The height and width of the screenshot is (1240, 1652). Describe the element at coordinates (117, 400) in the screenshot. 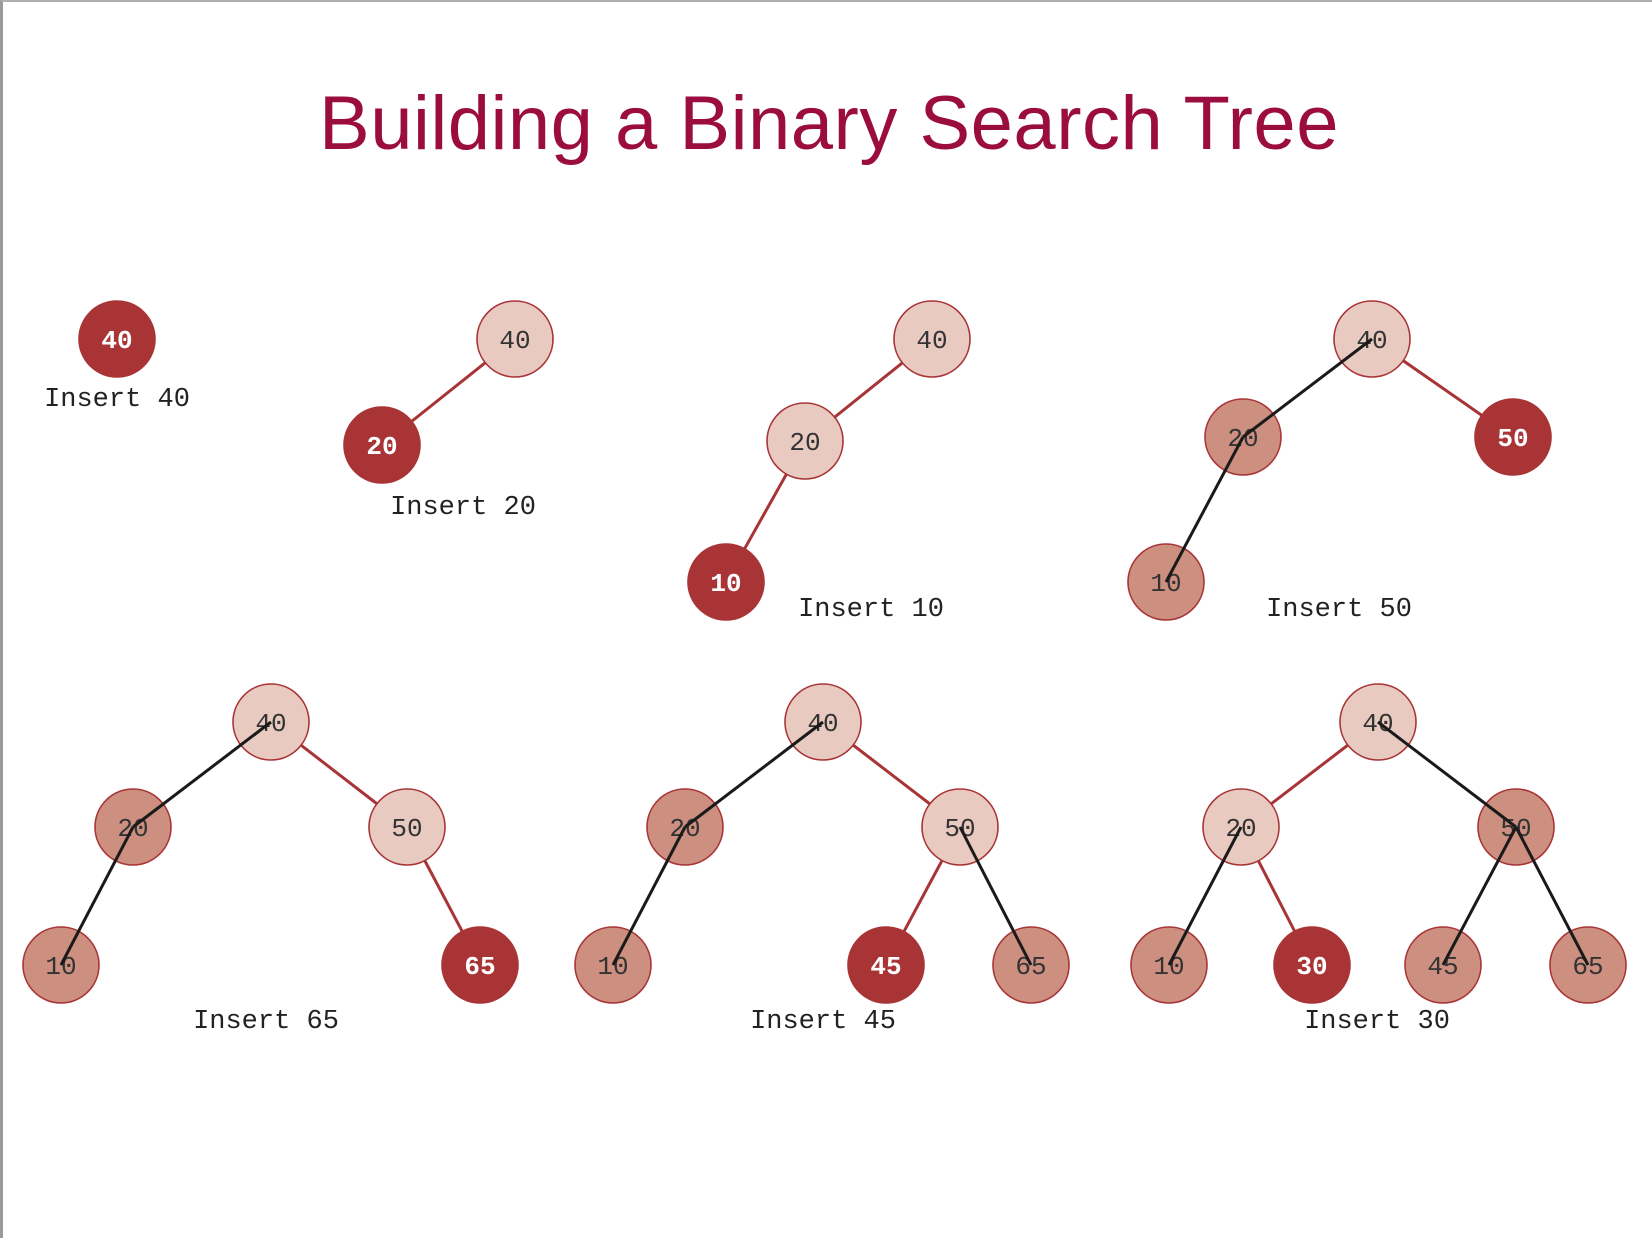

I see `step-caption: Insert 40` at that location.